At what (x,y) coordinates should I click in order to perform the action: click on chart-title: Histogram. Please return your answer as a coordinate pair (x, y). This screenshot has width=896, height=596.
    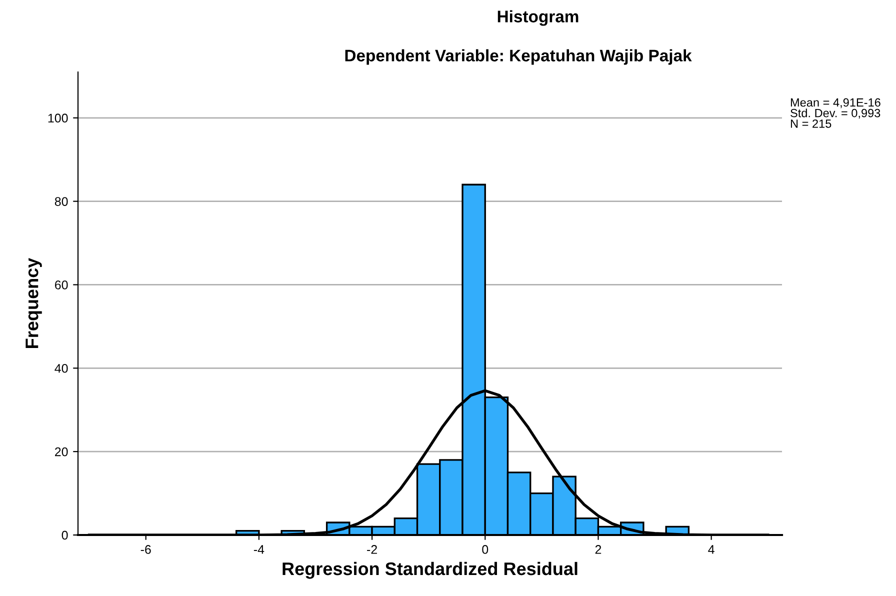
    Looking at the image, I should click on (538, 18).